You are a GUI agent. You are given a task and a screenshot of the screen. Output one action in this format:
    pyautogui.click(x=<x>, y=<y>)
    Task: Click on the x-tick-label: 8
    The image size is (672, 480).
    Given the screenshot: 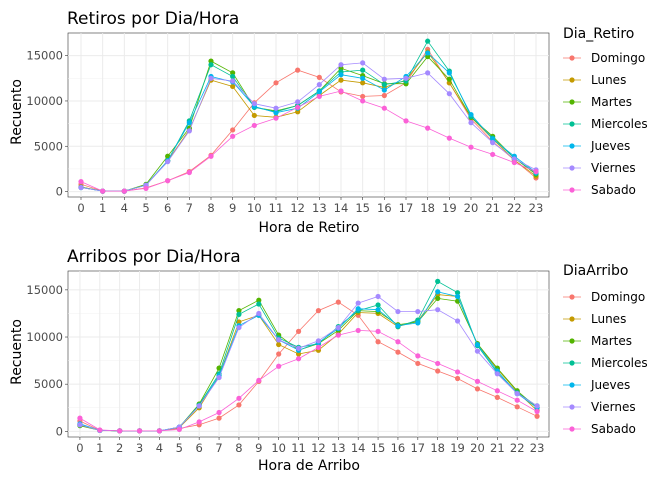 What is the action you would take?
    pyautogui.click(x=210, y=208)
    